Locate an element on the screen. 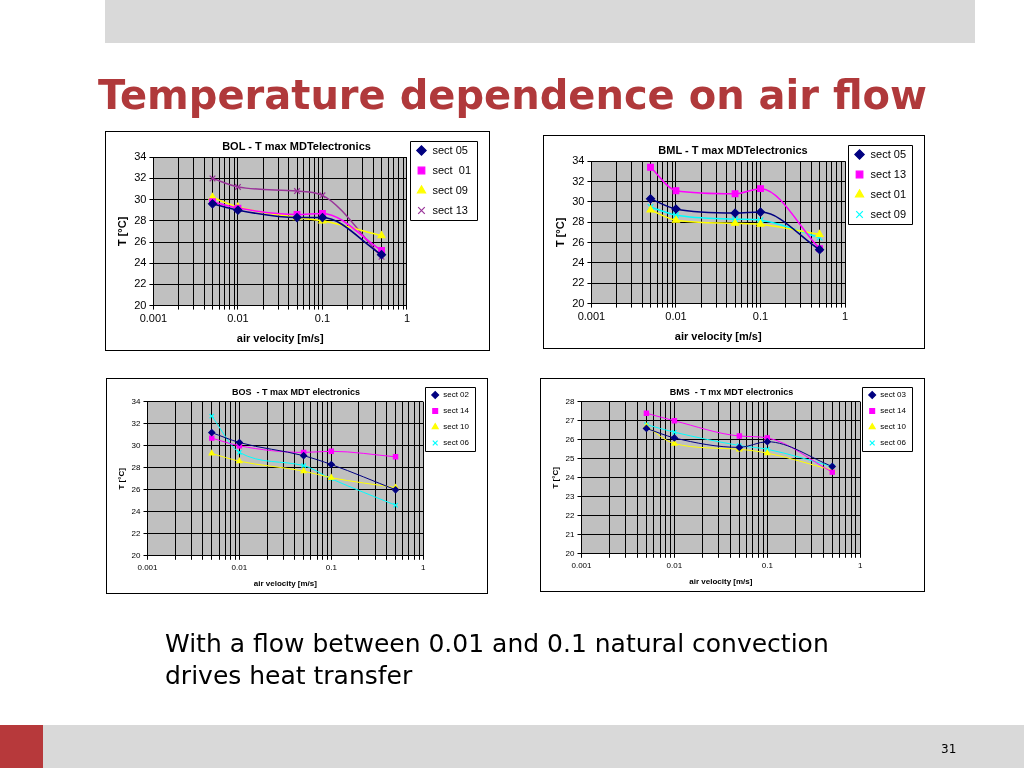 This screenshot has height=768, width=1024. text: Temperature dependence on air flow is located at coordinates (512, 95).